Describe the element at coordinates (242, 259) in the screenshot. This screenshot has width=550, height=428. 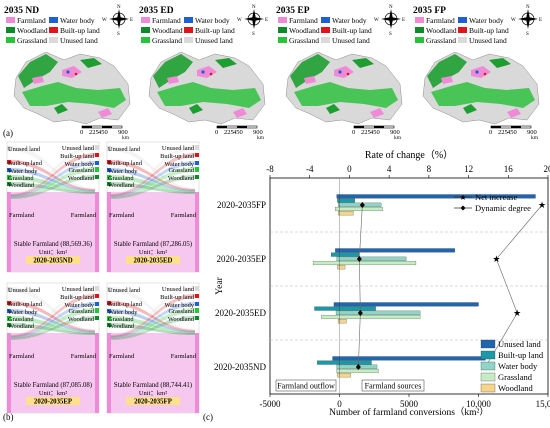
I see `y-tick-label: 2020-2035EP` at that location.